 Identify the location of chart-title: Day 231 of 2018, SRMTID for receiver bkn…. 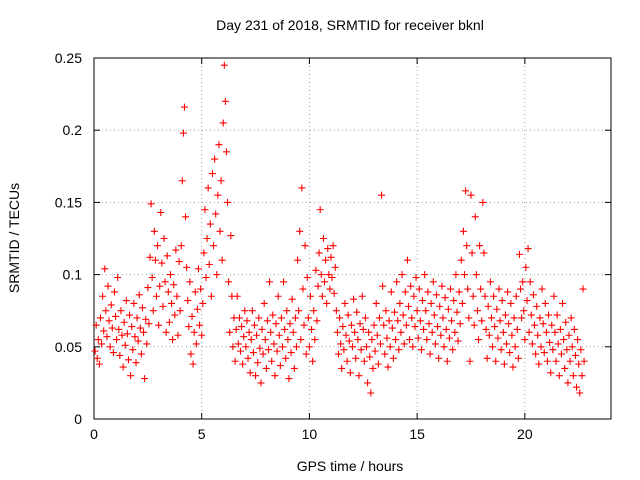
(350, 25).